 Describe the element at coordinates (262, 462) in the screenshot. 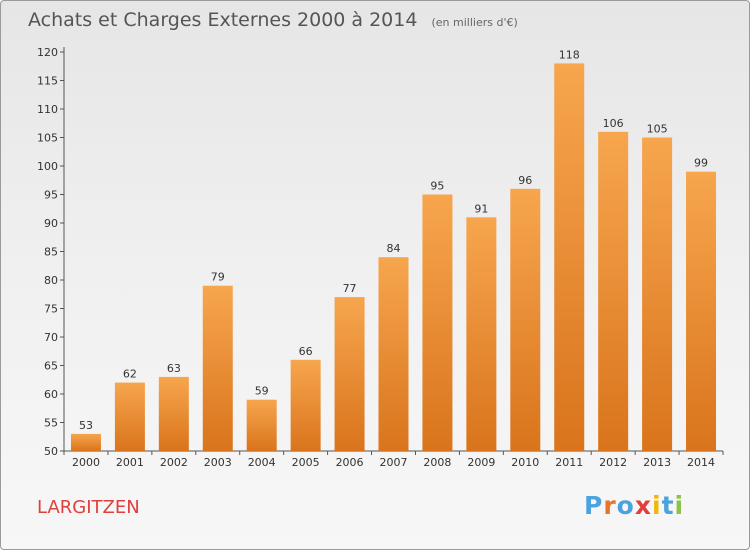

I see `x-tick-label: 2004` at that location.